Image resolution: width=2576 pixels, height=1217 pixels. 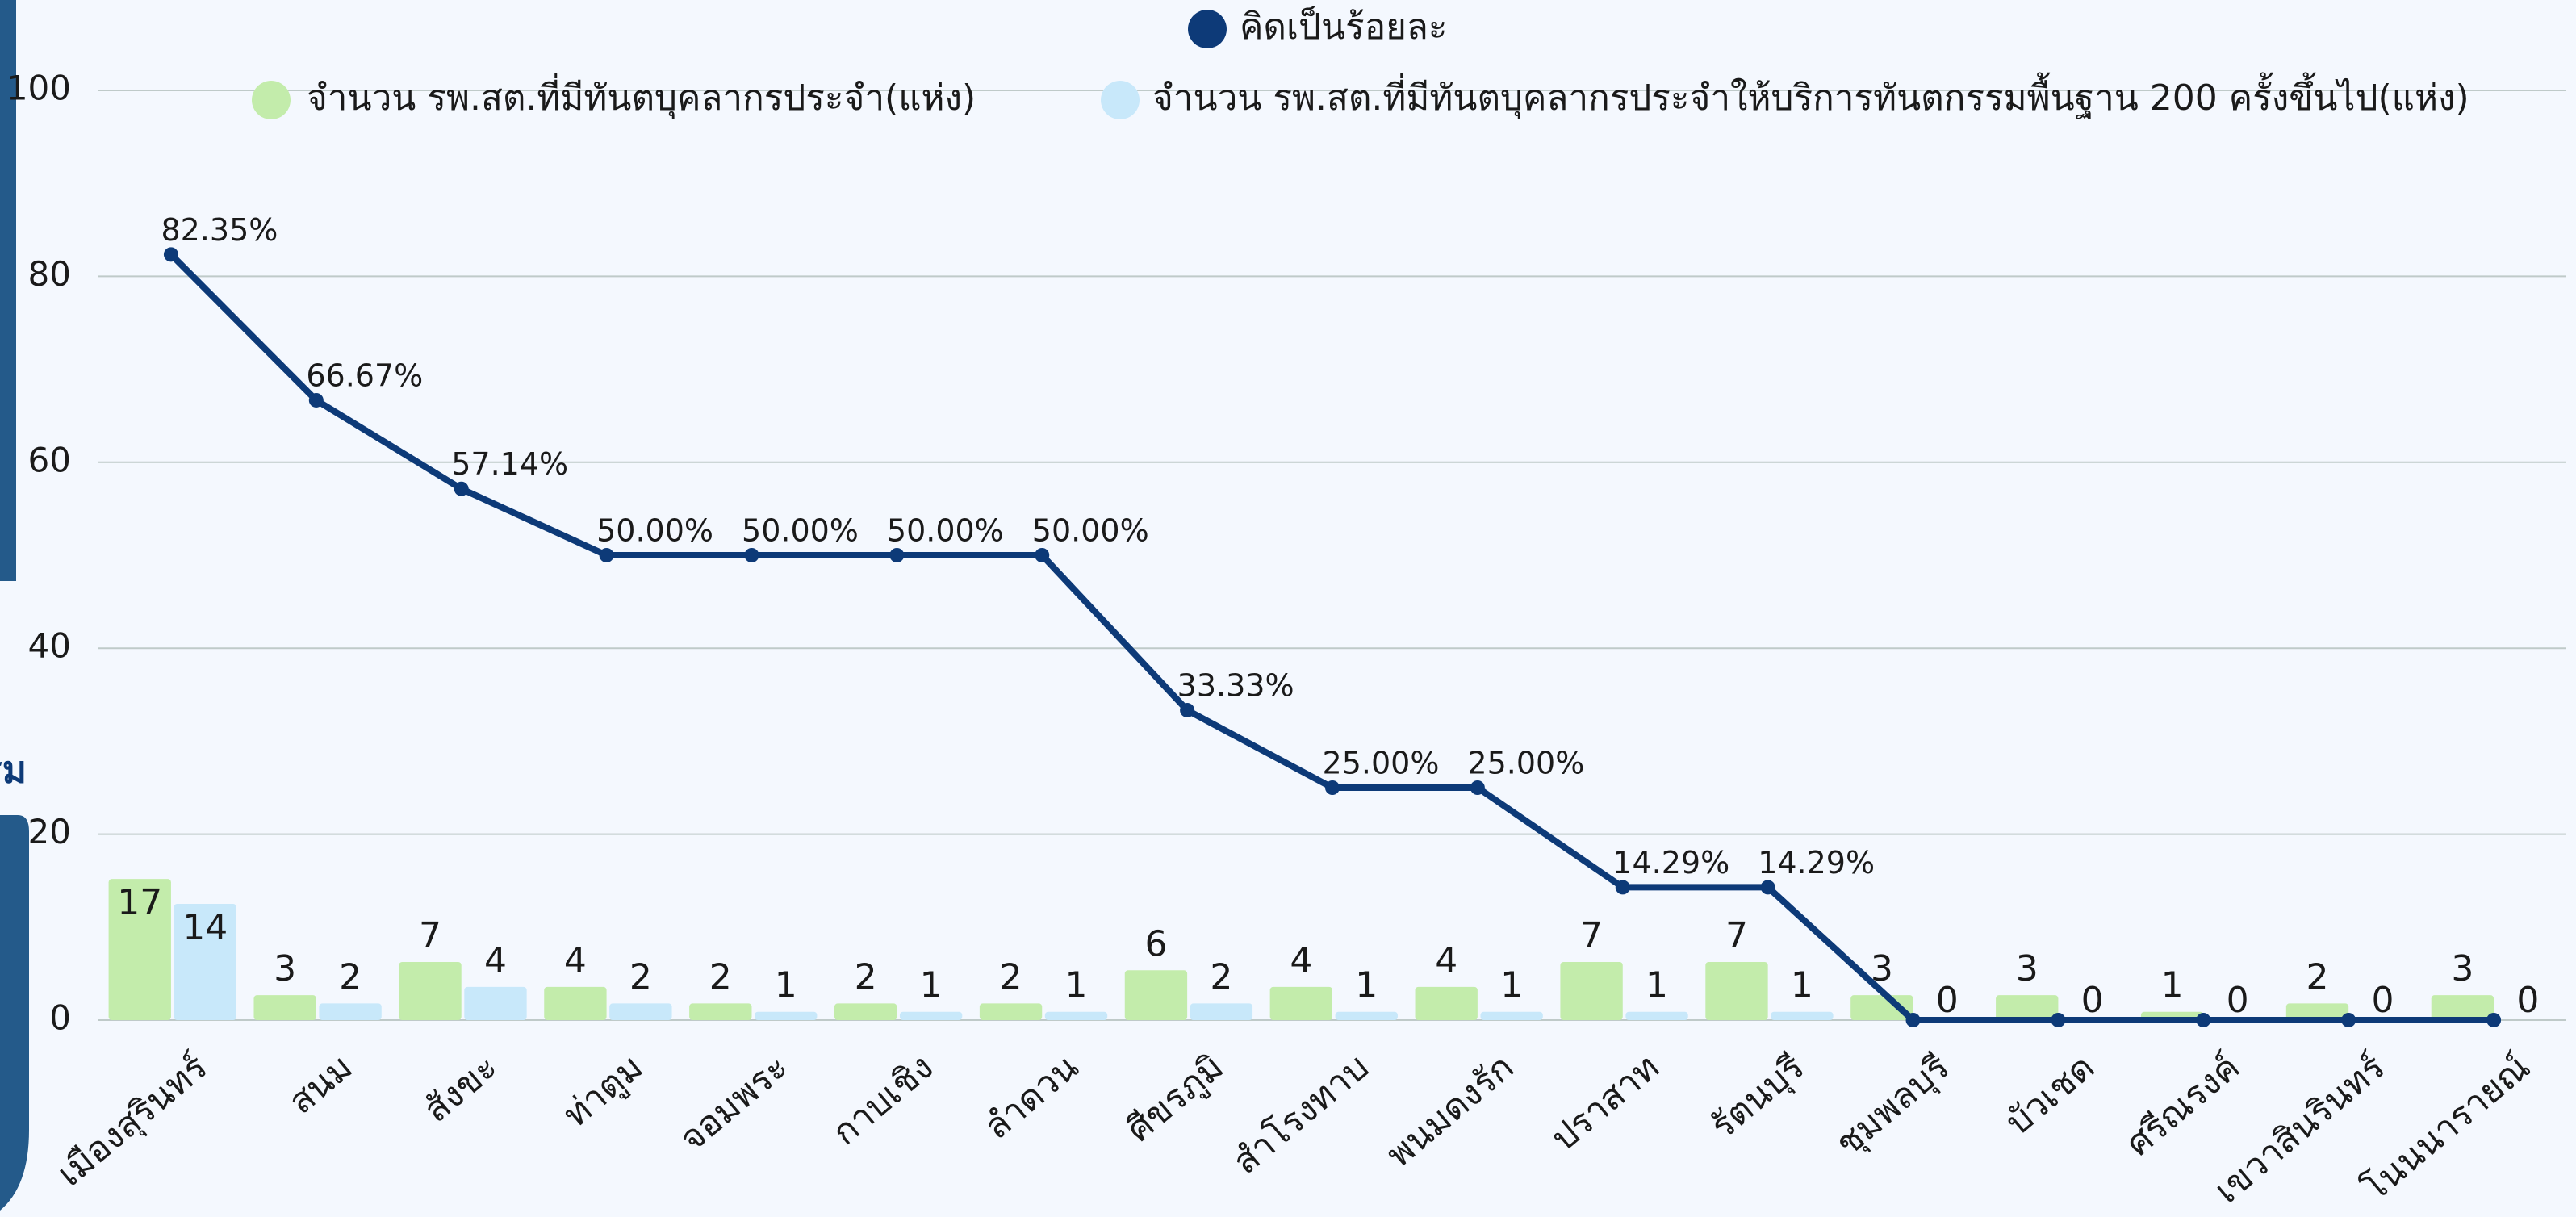 What do you see at coordinates (139, 902) in the screenshot?
I see `bar-value-label: 17` at bounding box center [139, 902].